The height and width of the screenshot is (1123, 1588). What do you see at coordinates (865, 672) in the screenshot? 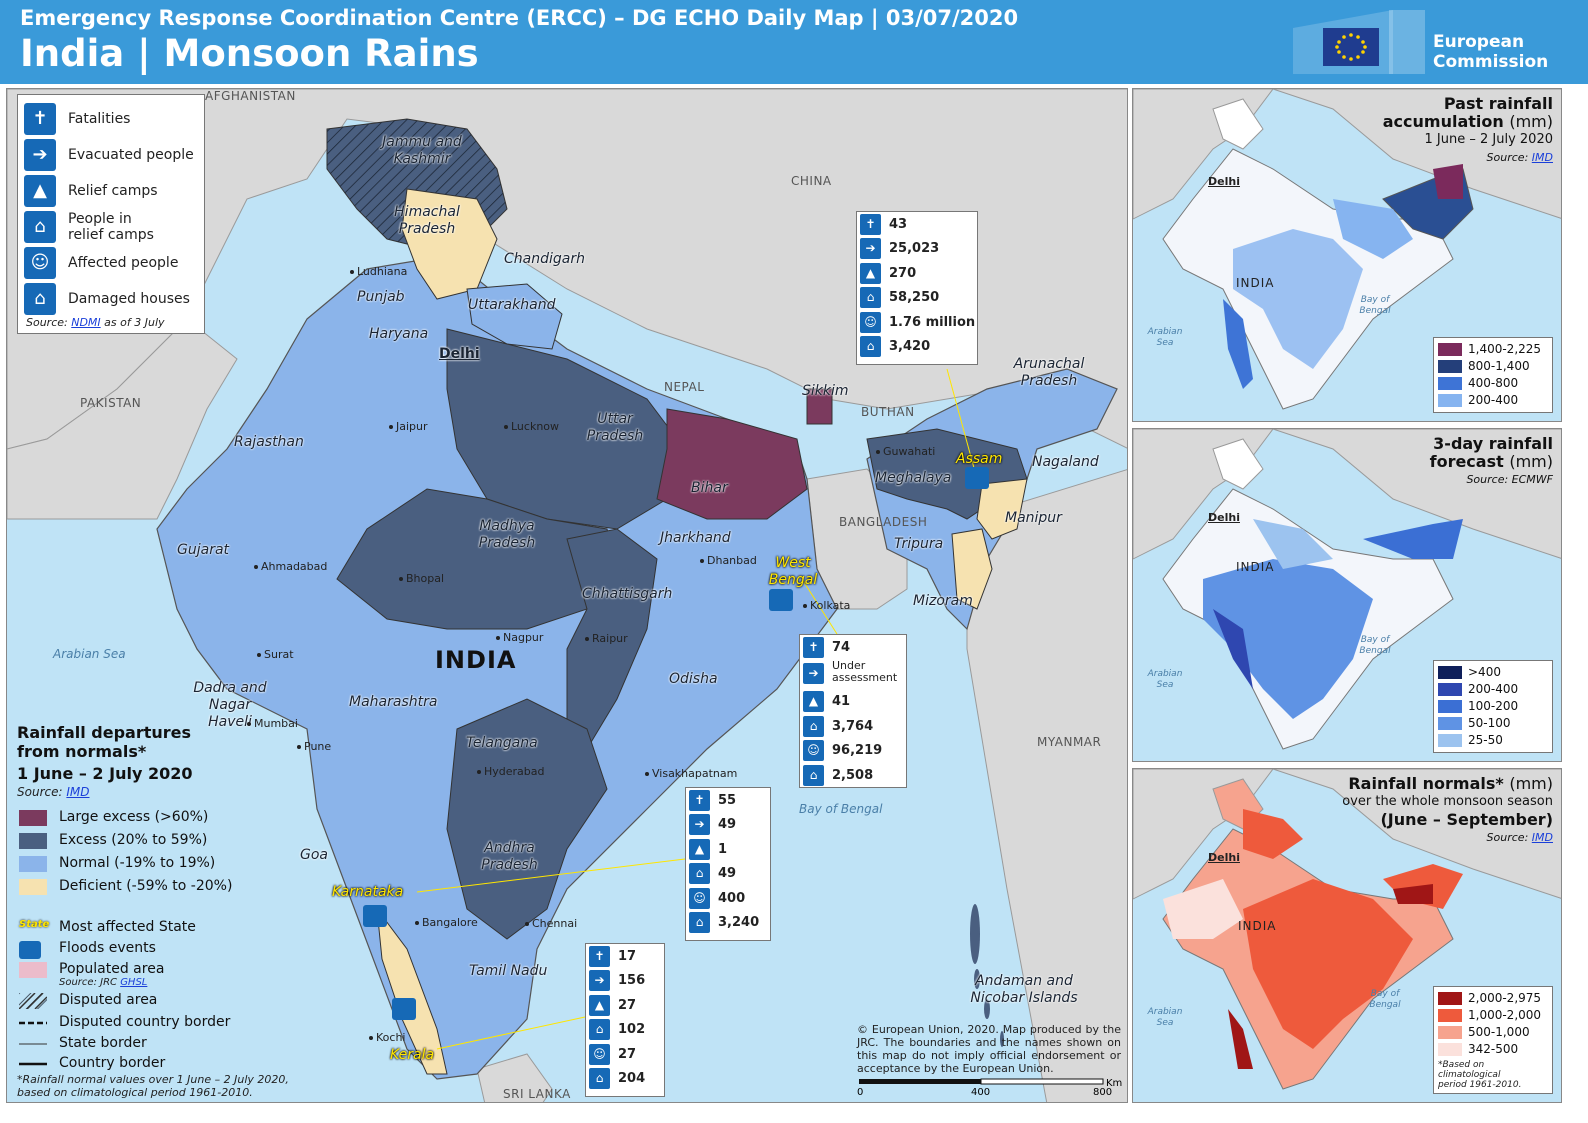
I see `wb-evacuated: Under assessment` at bounding box center [865, 672].